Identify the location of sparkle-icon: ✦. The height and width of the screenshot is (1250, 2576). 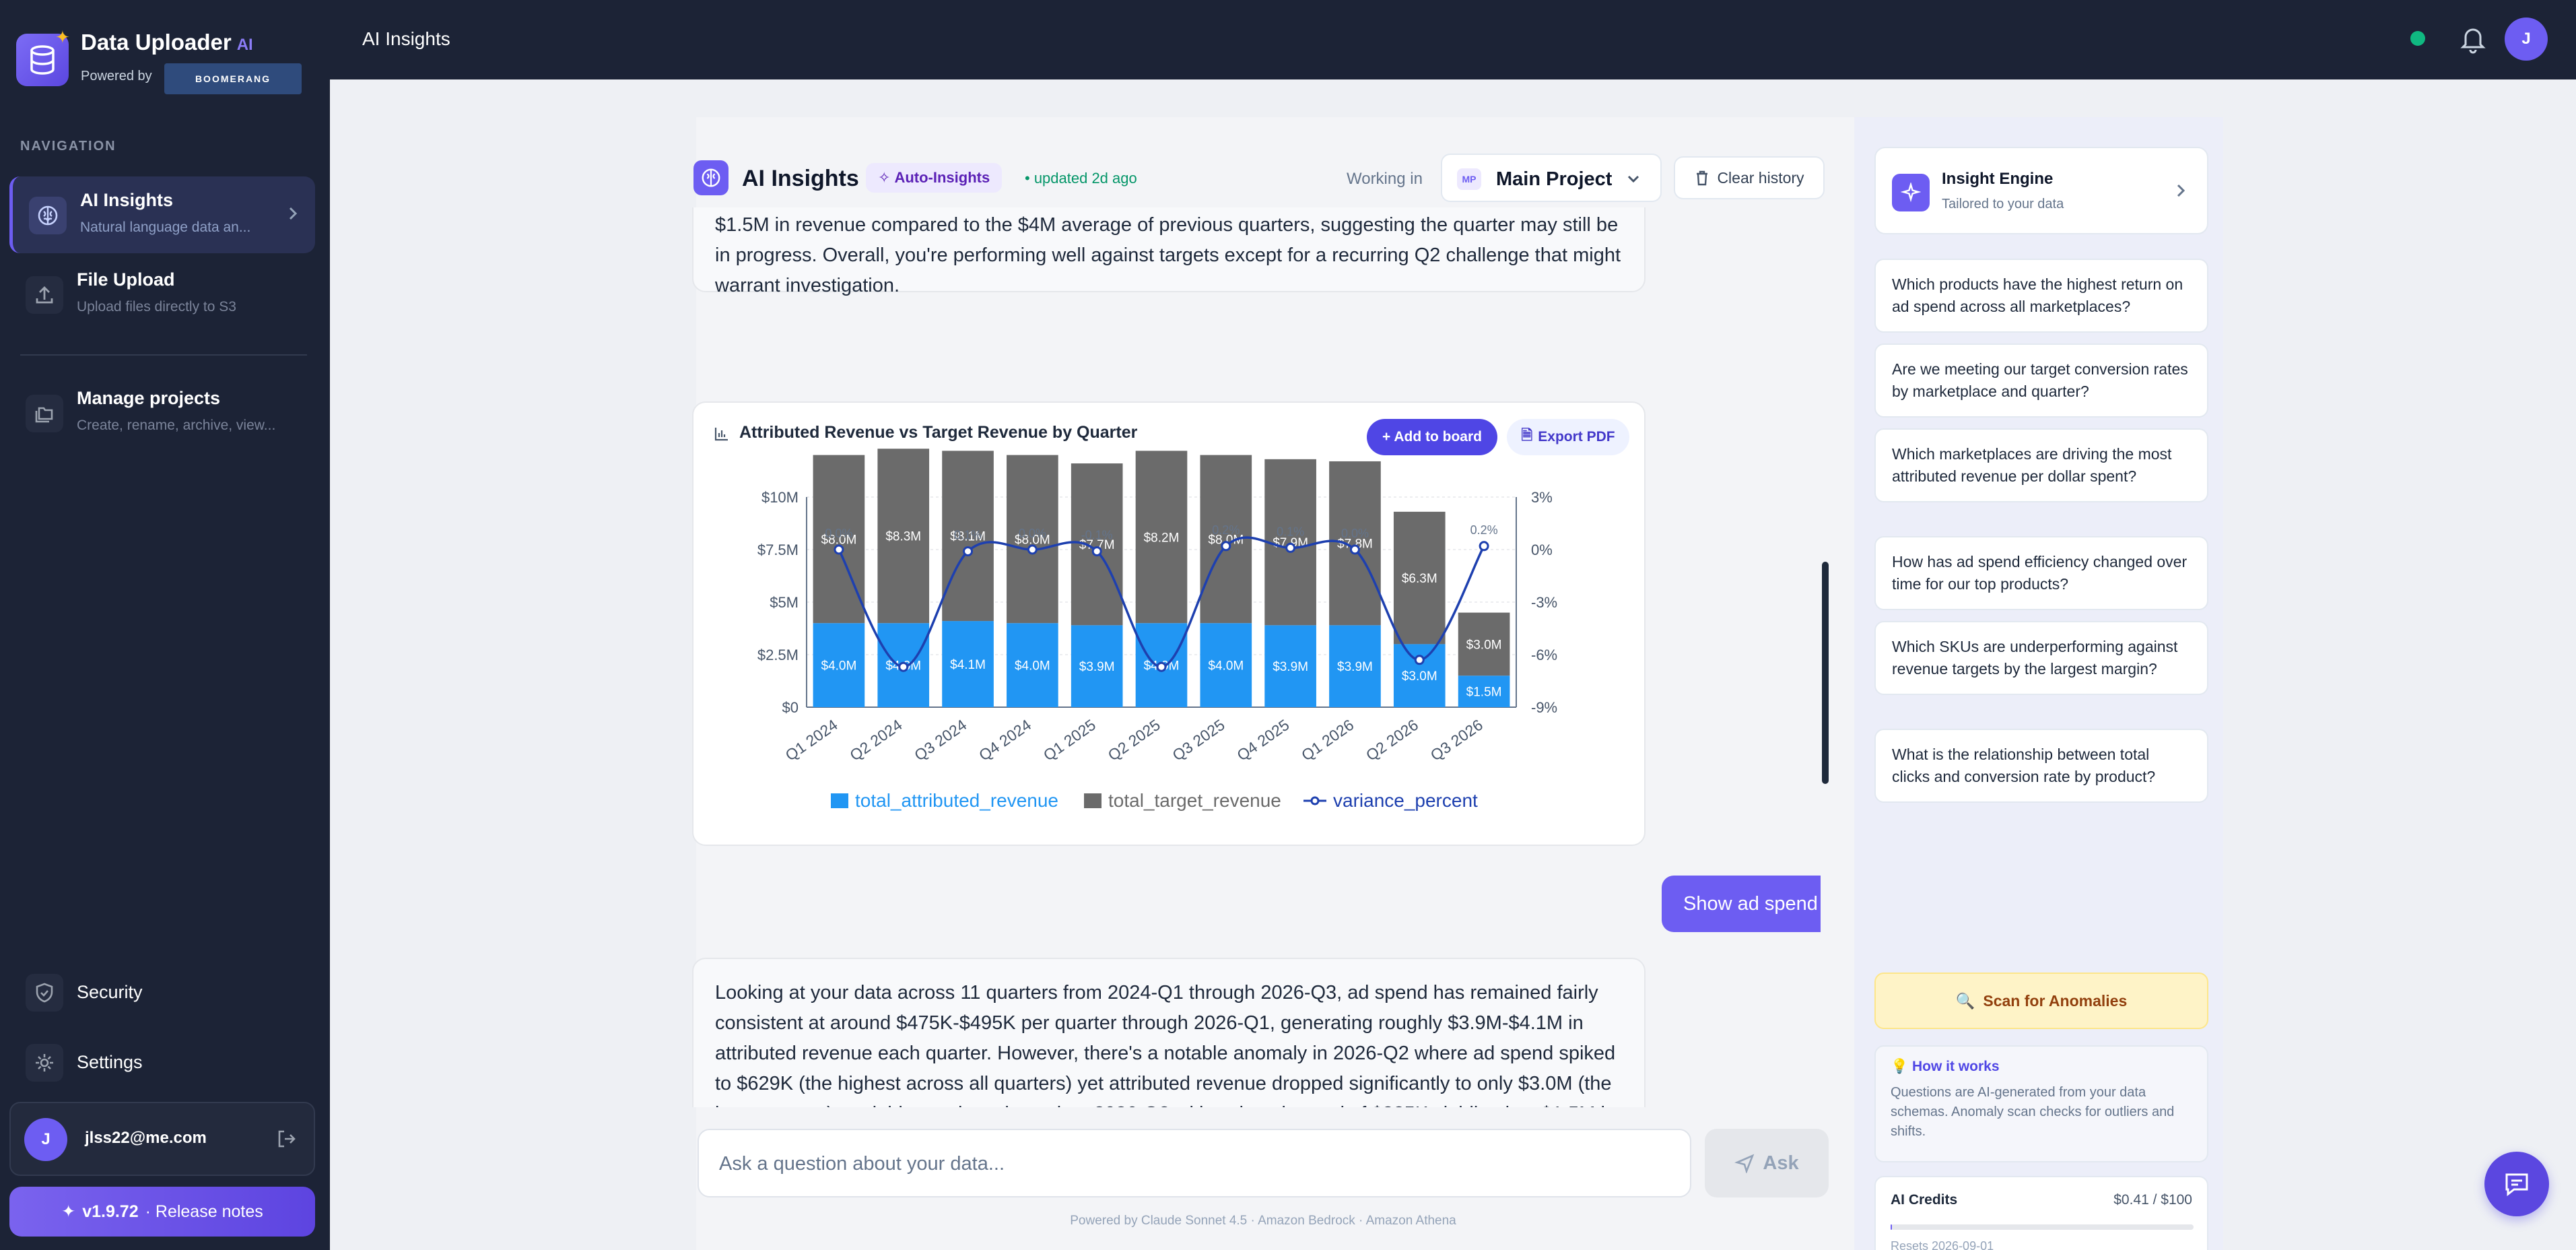
(68, 1211).